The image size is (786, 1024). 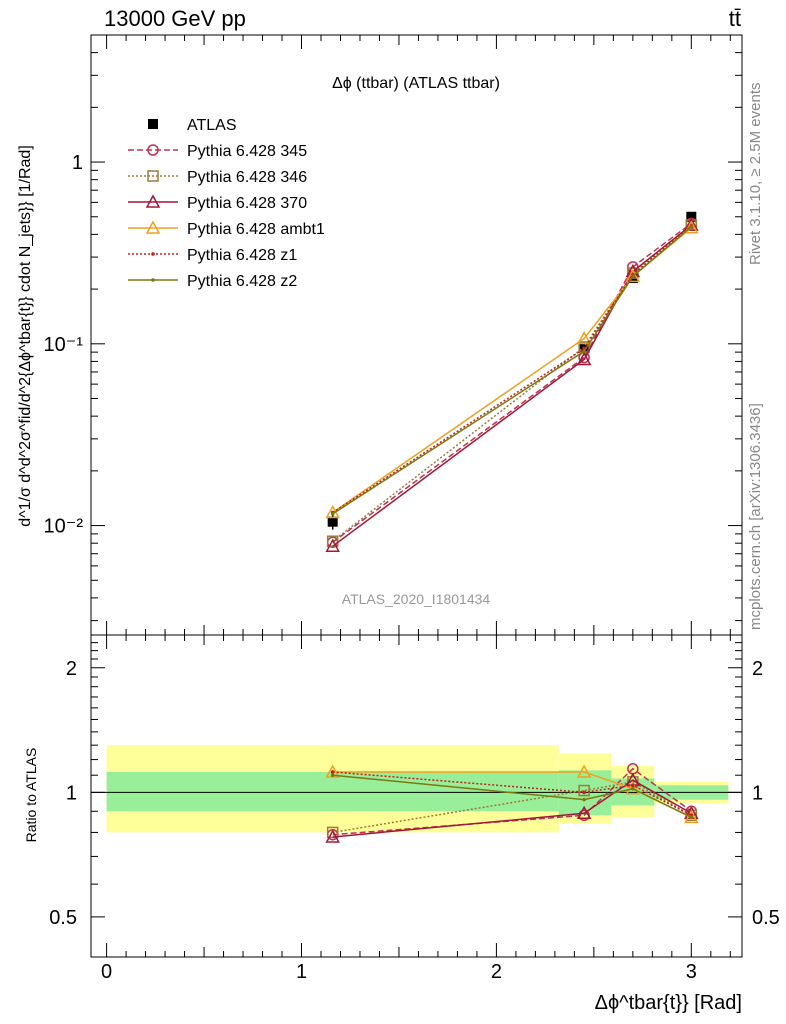 I want to click on ratio-y-tick-label: 1, so click(x=71, y=793).